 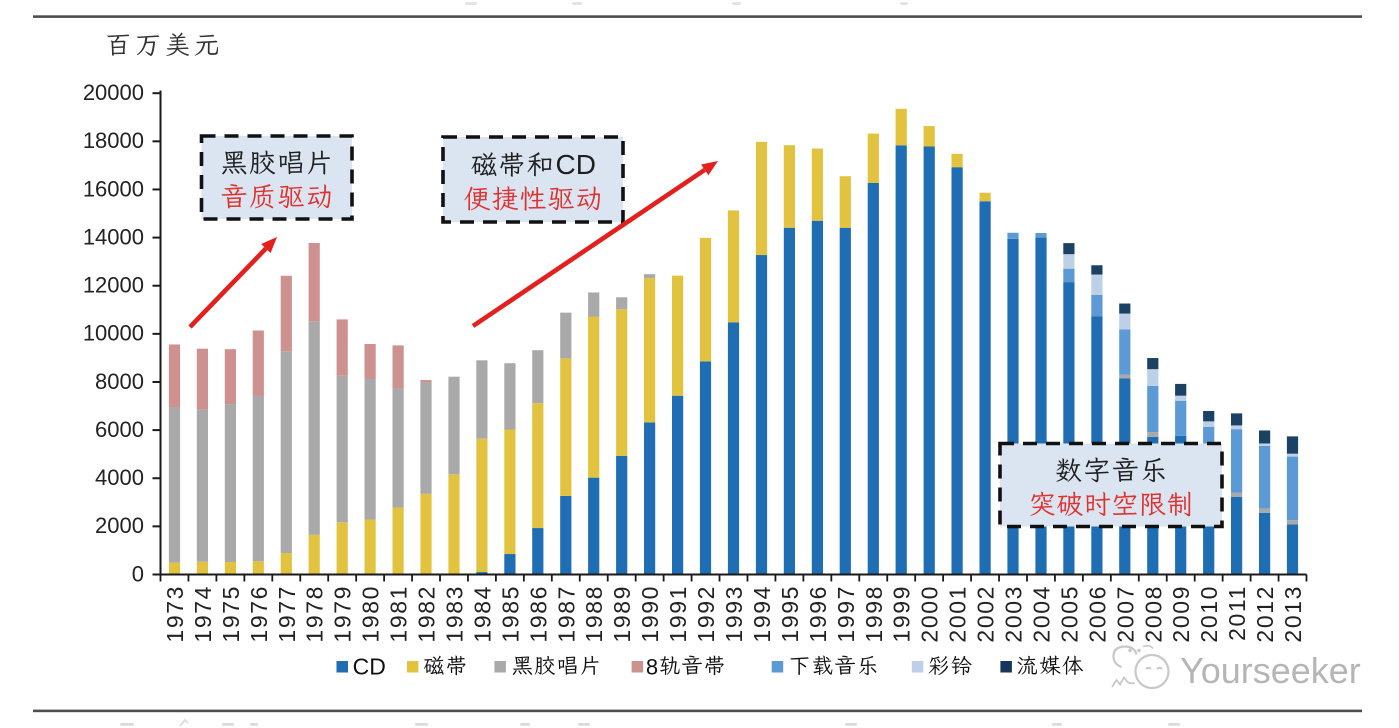 I want to click on svg-text: 2001, so click(x=958, y=614).